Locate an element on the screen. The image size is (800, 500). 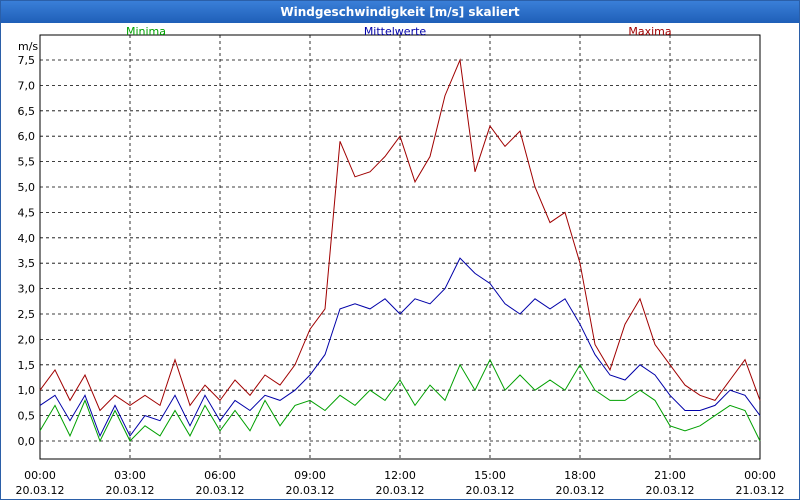
y-tick-label: 3,5 is located at coordinates (27, 263).